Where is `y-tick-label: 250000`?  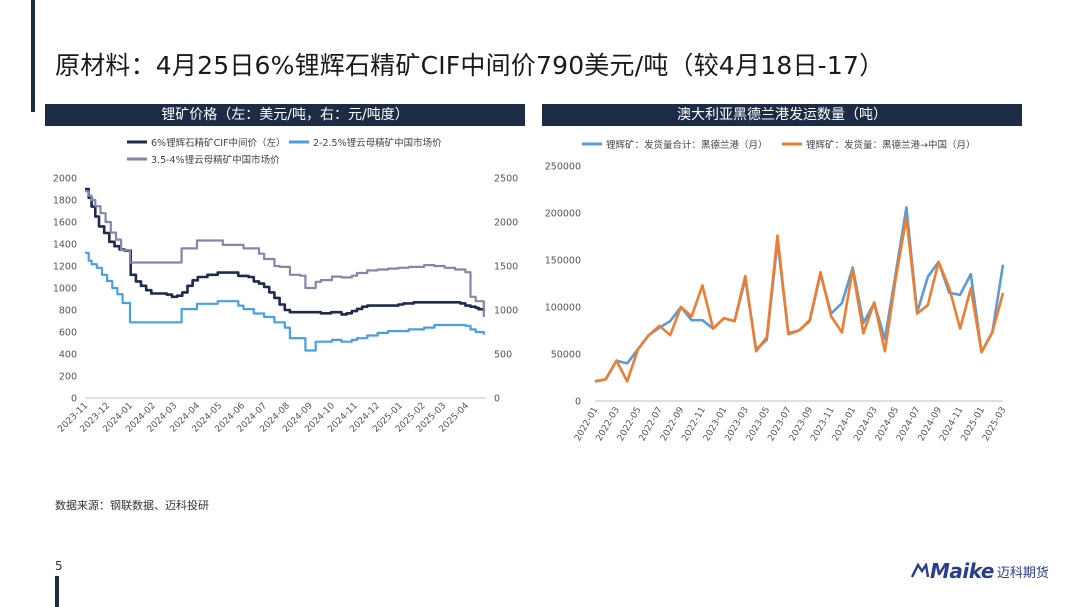
y-tick-label: 250000 is located at coordinates (563, 167).